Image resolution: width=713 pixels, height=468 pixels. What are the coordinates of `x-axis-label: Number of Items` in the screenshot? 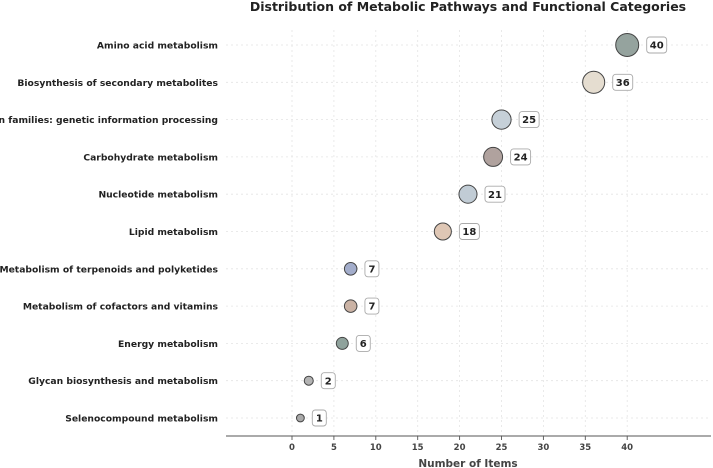 It's located at (467, 463).